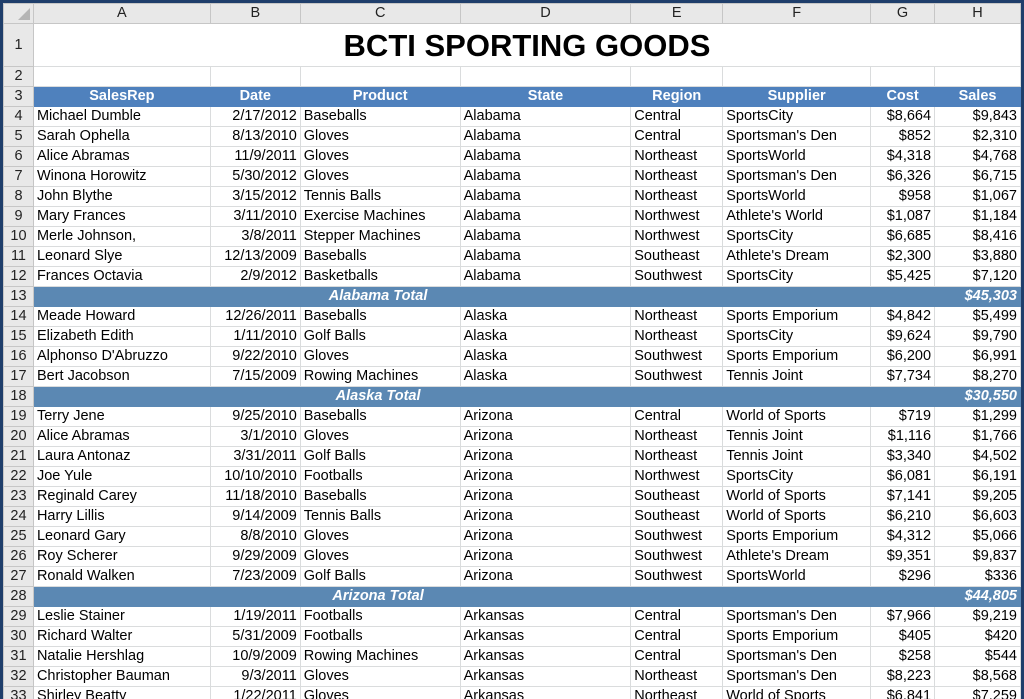 The image size is (1024, 699). I want to click on cell-supplier: SportsWorld, so click(797, 576).